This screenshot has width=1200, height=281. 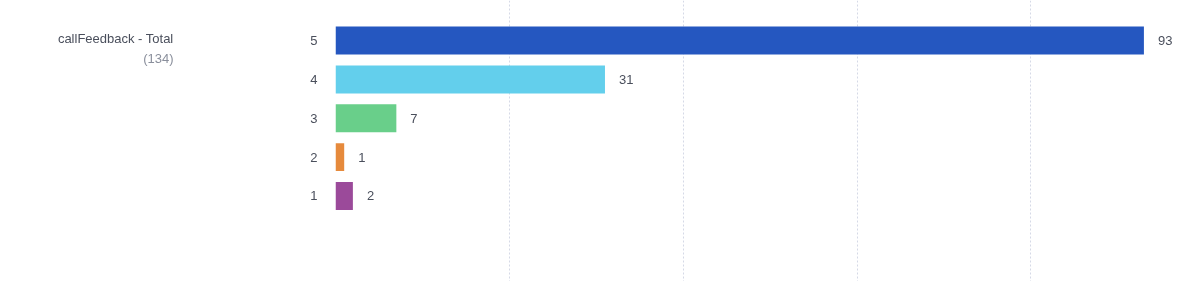 What do you see at coordinates (414, 118) in the screenshot?
I see `data-label: 7` at bounding box center [414, 118].